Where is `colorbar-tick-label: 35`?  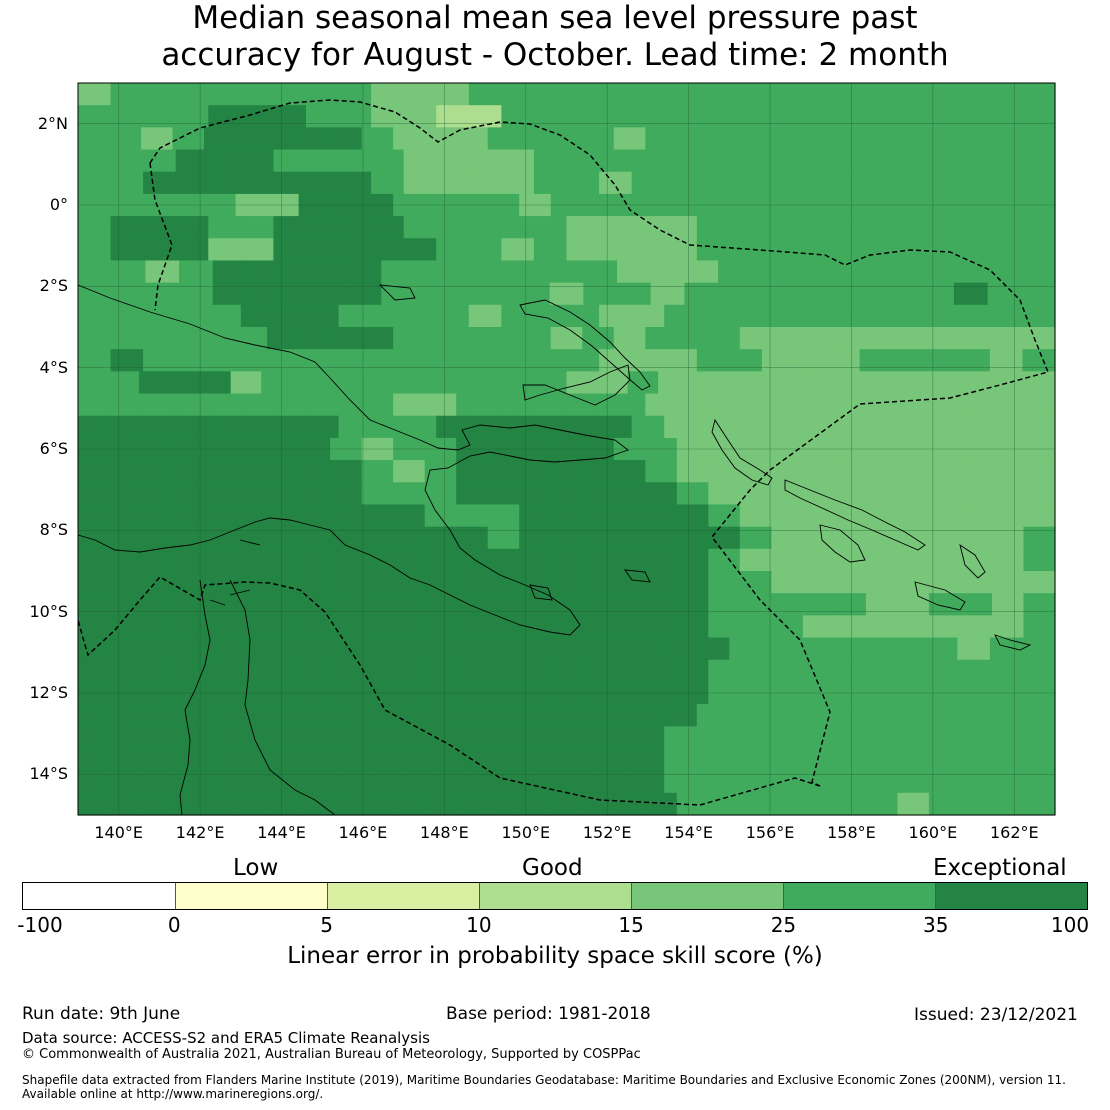
colorbar-tick-label: 35 is located at coordinates (935, 925).